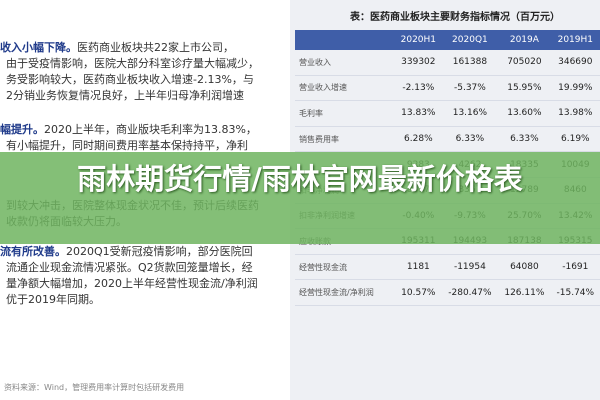 The width and height of the screenshot is (600, 400). What do you see at coordinates (345, 88) in the screenshot?
I see `row-label: 营业收入增速` at bounding box center [345, 88].